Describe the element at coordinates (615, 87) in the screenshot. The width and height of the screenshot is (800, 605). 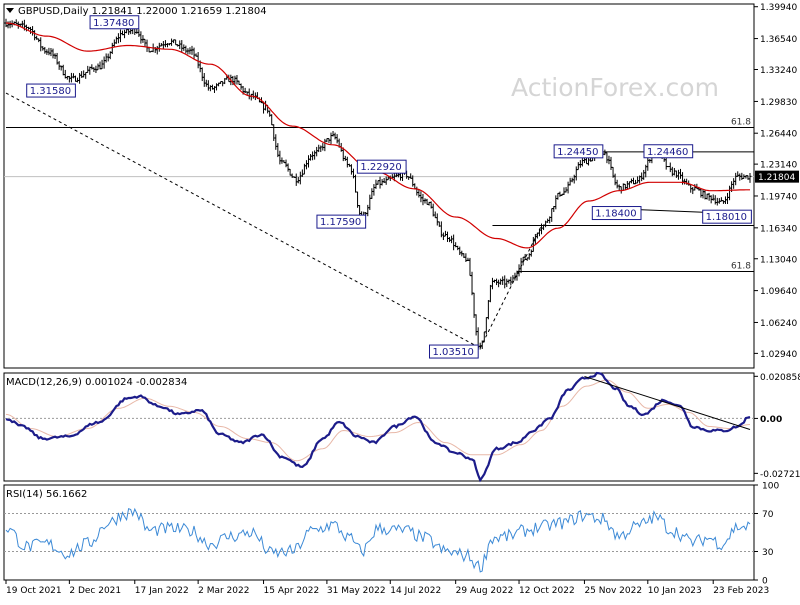
I see `watermark: ActionForex.com` at that location.